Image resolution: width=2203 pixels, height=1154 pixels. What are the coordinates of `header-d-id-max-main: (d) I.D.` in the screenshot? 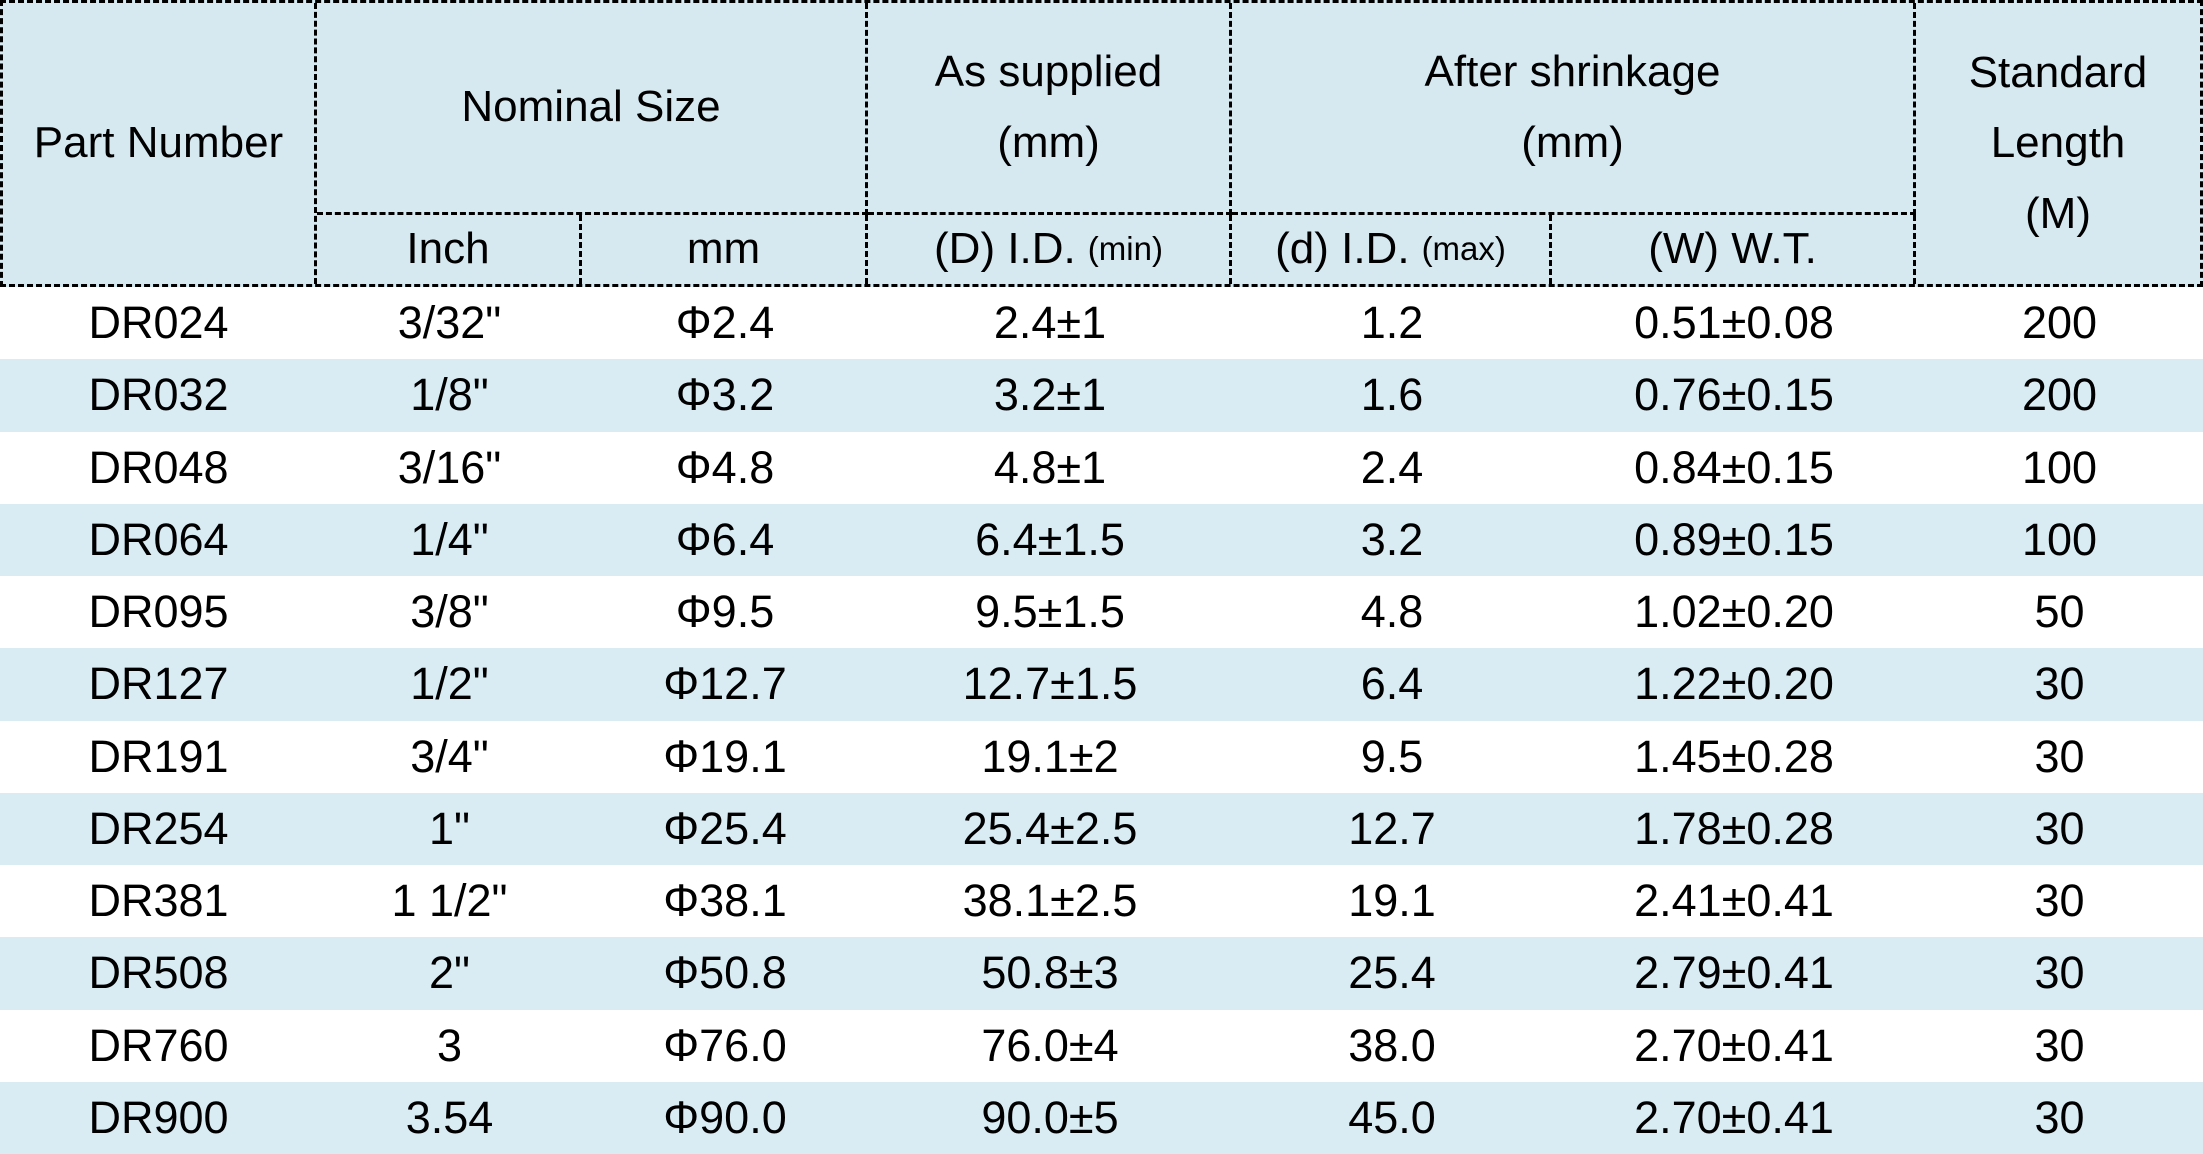 It's located at (1342, 249).